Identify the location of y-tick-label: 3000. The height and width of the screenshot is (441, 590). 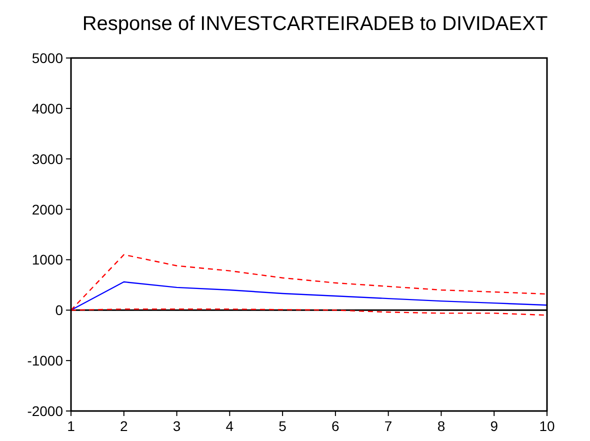
(48, 158).